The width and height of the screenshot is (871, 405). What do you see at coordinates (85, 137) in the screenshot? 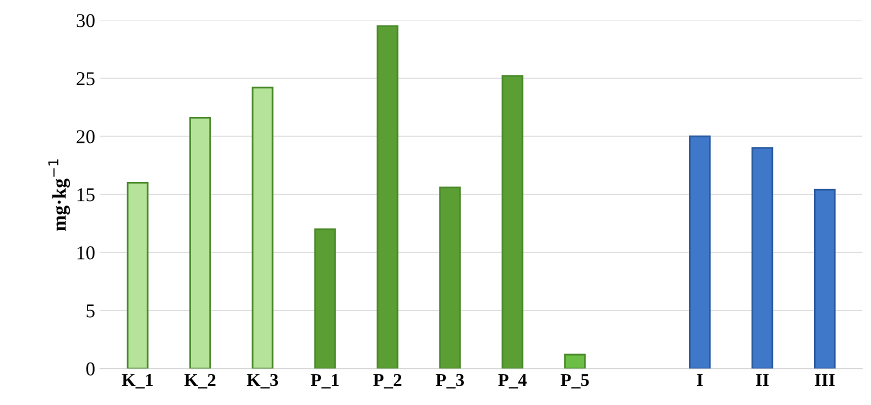
I see `y-tick-label: 20` at bounding box center [85, 137].